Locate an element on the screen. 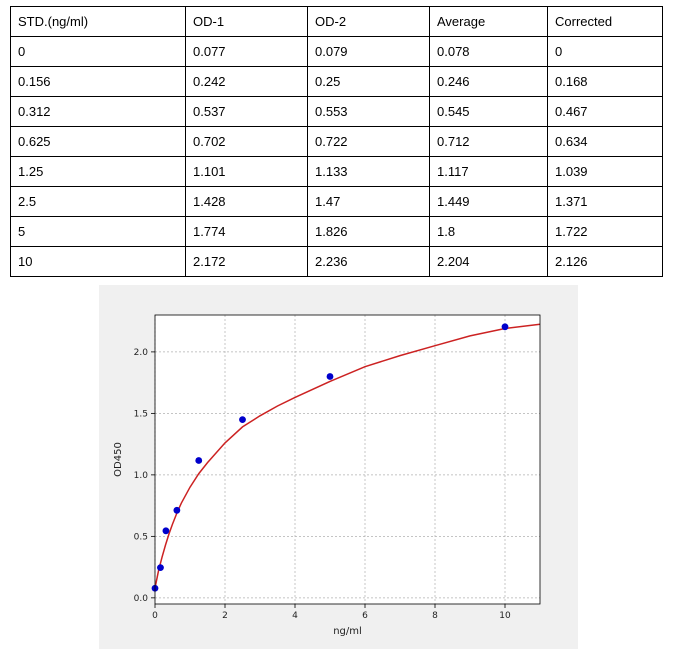  table-row: 0.312 0.537 0.553 0.545 0.467 is located at coordinates (336, 111).